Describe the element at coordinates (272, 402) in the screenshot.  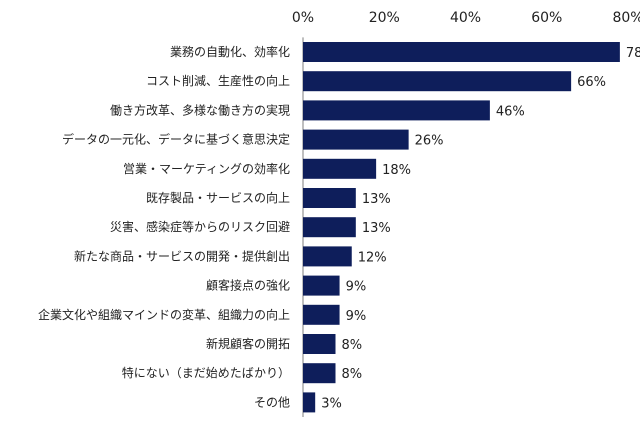
I see `category-label: その他` at that location.